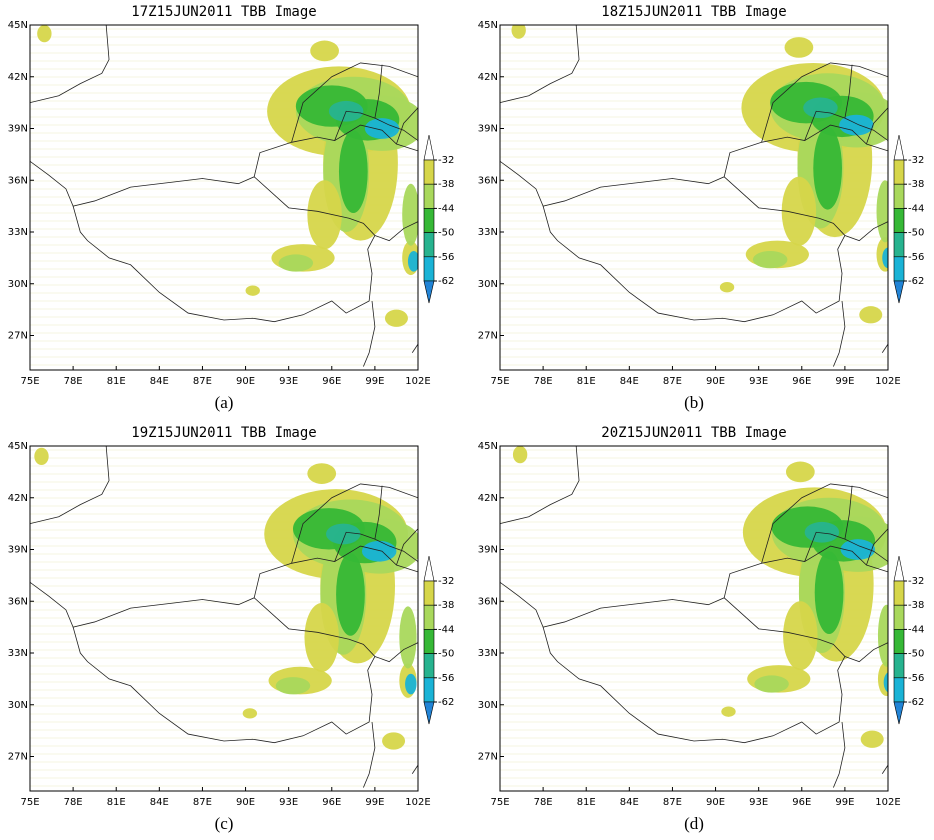  I want to click on x-tick-label: 90E, so click(245, 381).